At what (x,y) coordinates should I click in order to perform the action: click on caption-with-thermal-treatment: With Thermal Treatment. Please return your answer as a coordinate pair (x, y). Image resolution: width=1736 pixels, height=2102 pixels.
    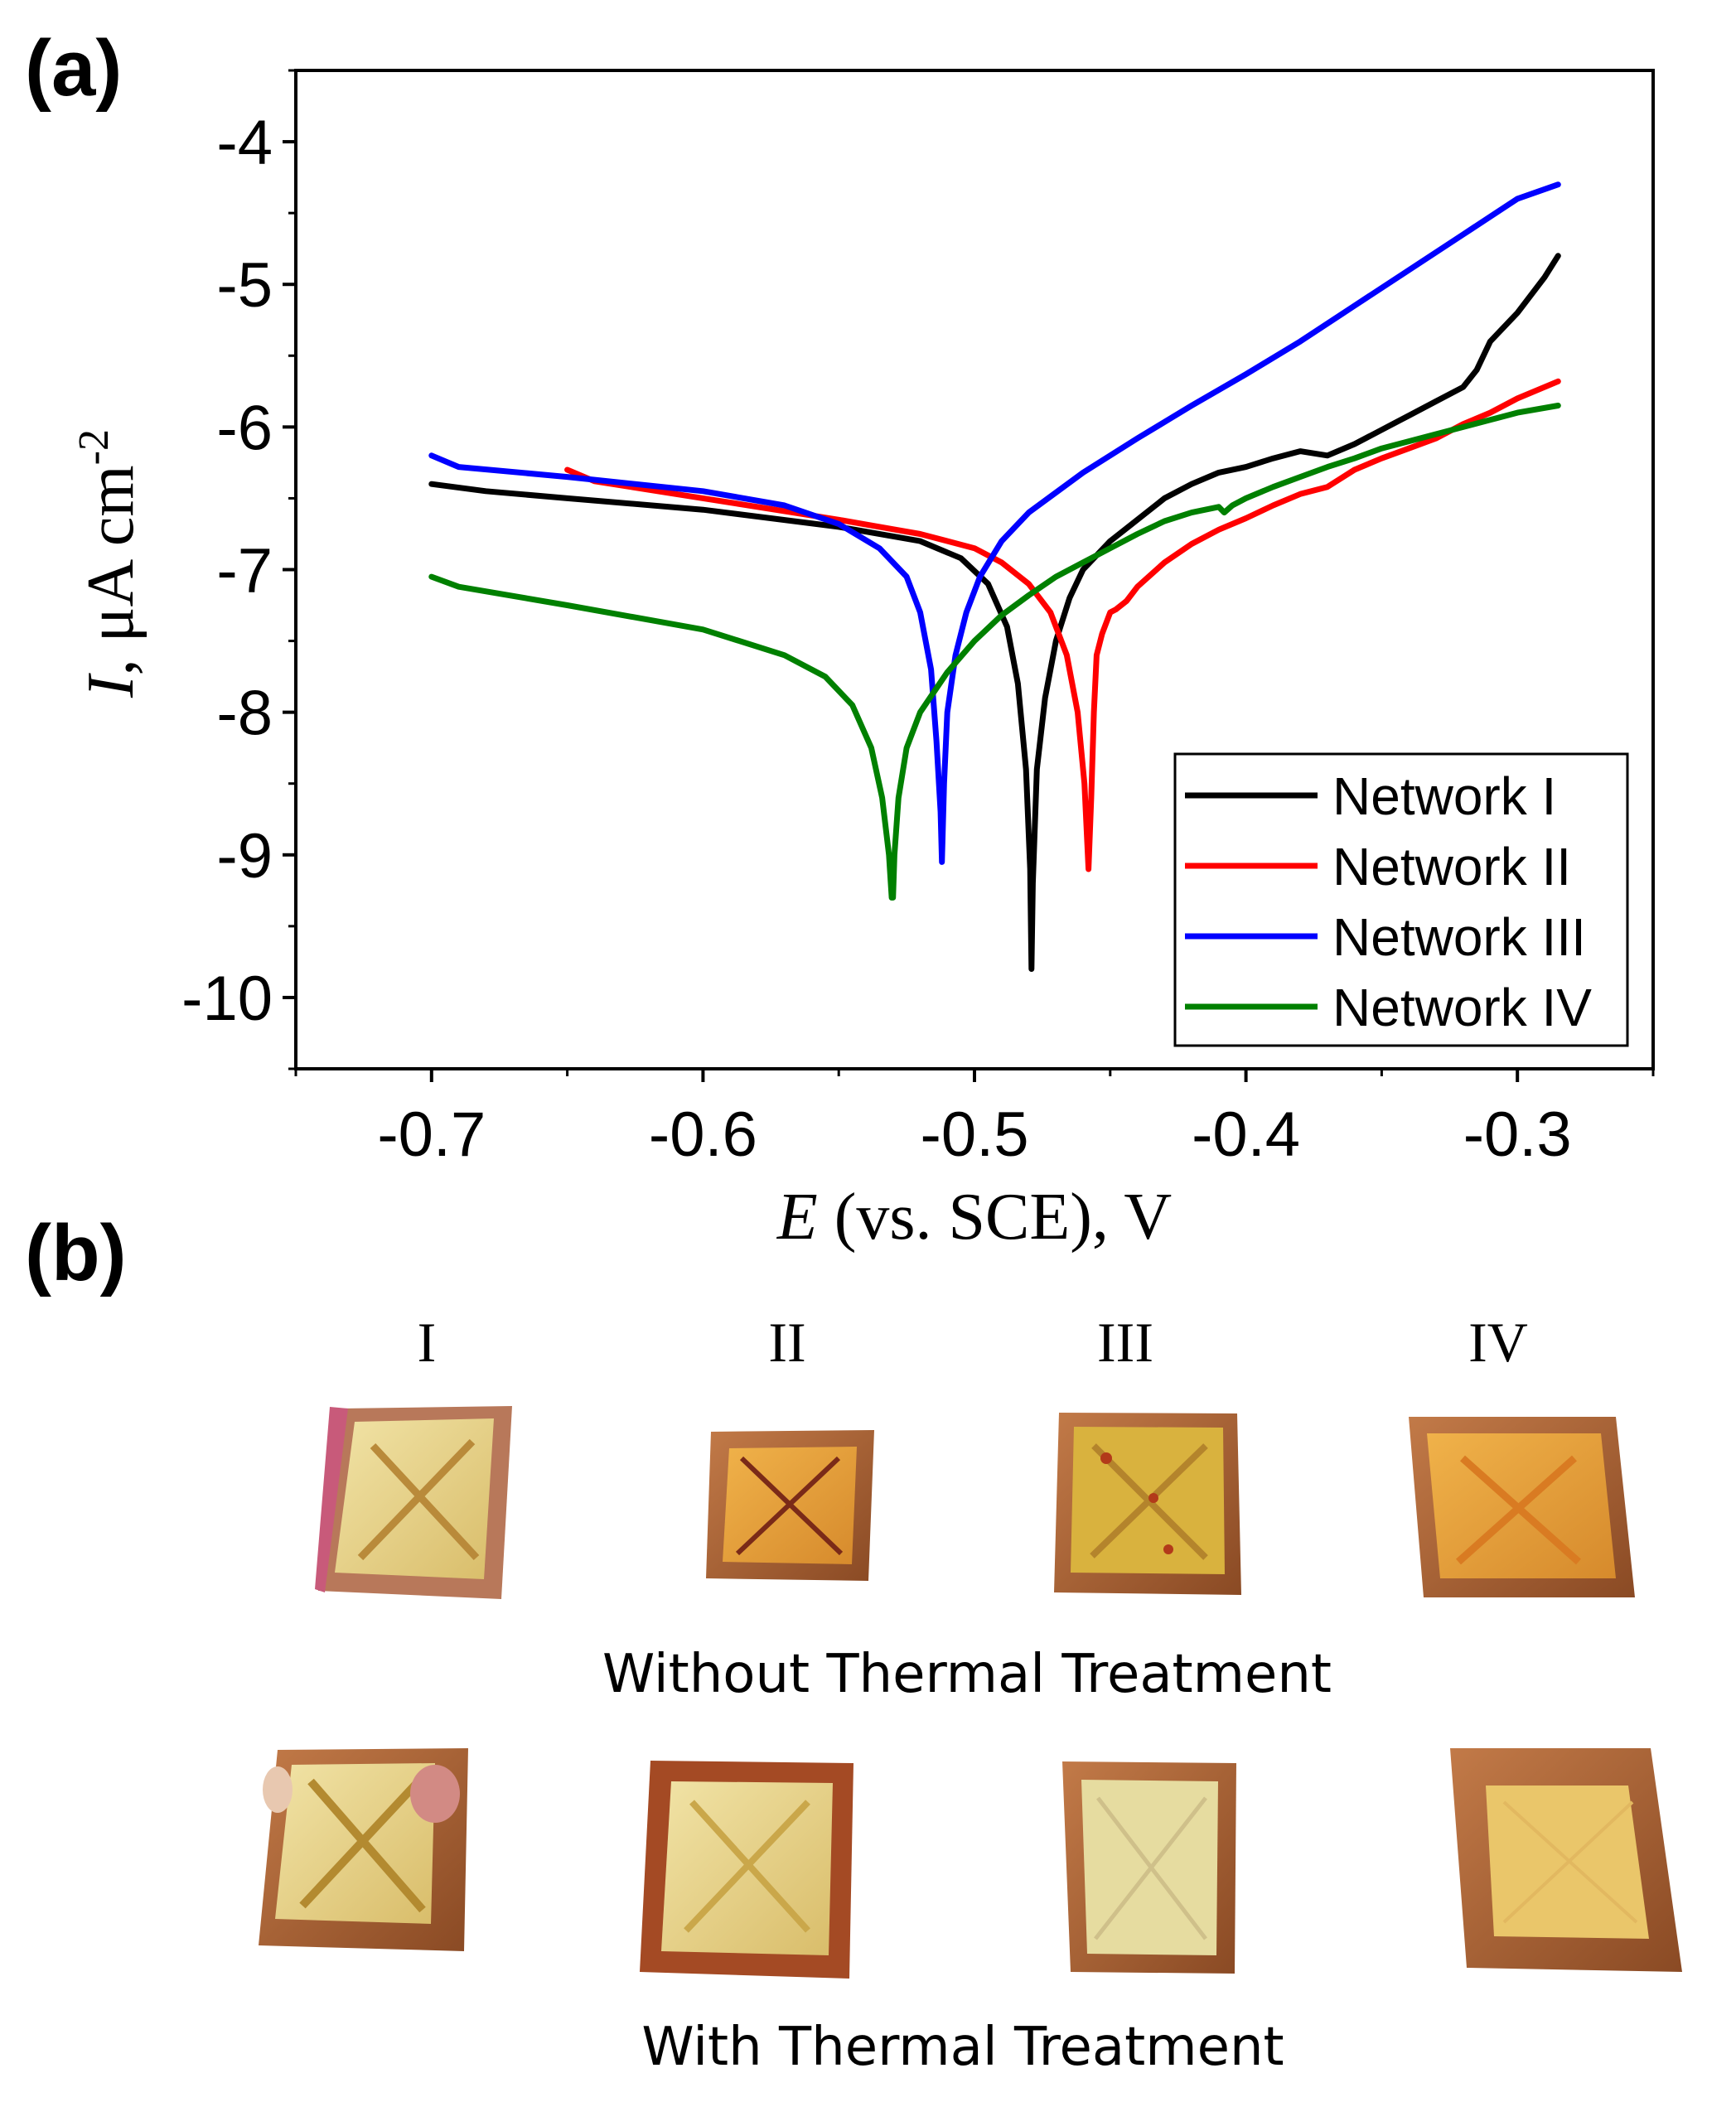
    Looking at the image, I should click on (962, 2048).